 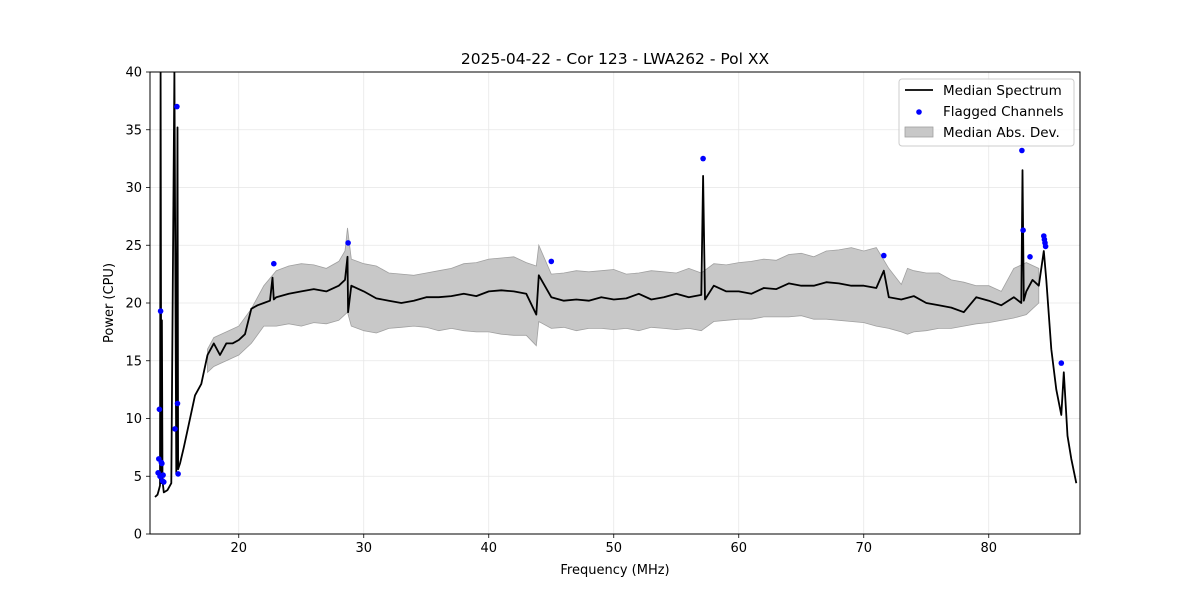 I want to click on y-ticks: 0 5 10 15 20 25 30 35 40, so click(x=137, y=304).